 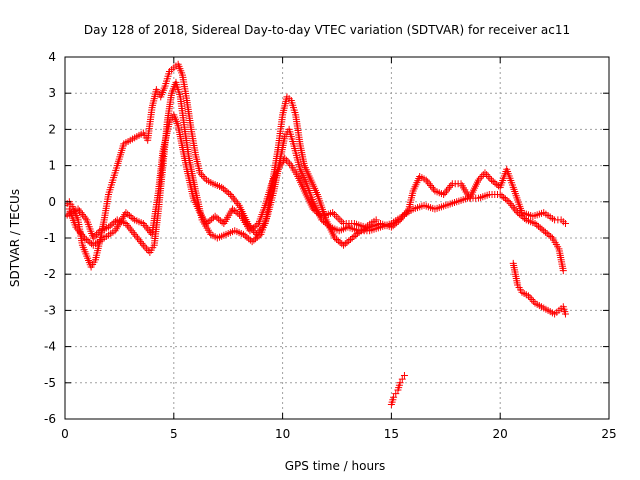 I want to click on y-tick-label: 0, so click(x=52, y=202).